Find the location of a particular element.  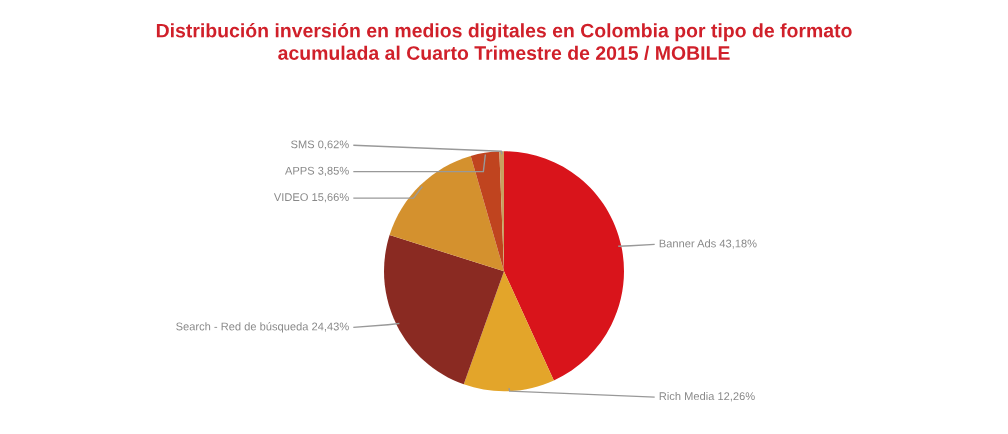

slice-label: SMS 0,62% is located at coordinates (320, 145).